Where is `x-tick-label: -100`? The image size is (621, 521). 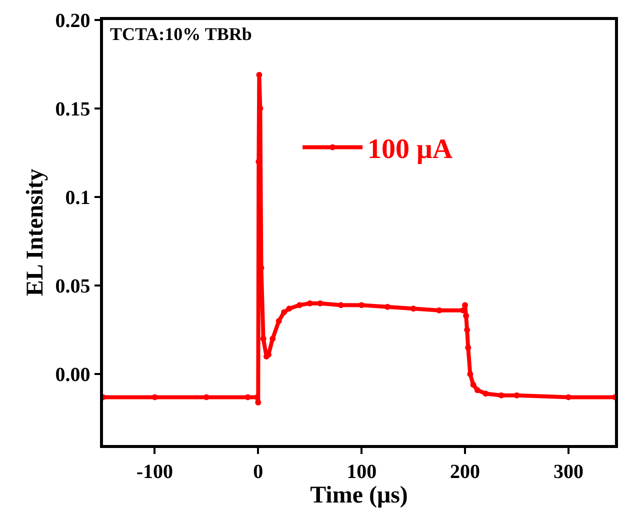
x-tick-label: -100 is located at coordinates (155, 471).